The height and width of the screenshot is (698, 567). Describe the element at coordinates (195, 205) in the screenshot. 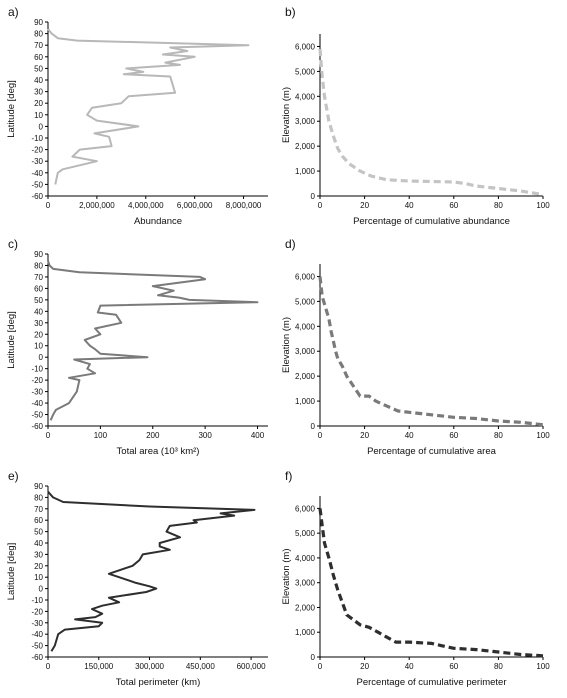

I see `x-tick-label: 6,000,000` at that location.